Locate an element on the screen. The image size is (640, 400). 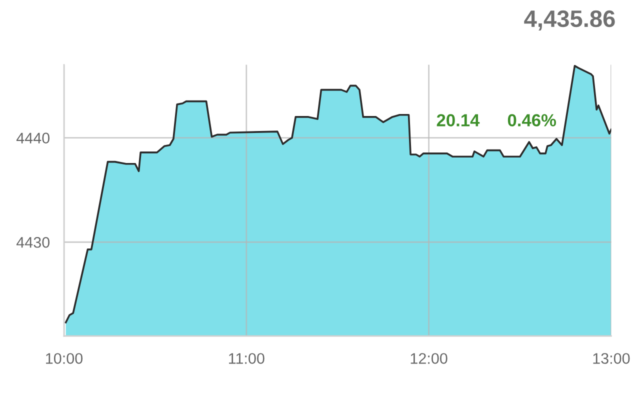
text: 4,435.86 is located at coordinates (569, 20).